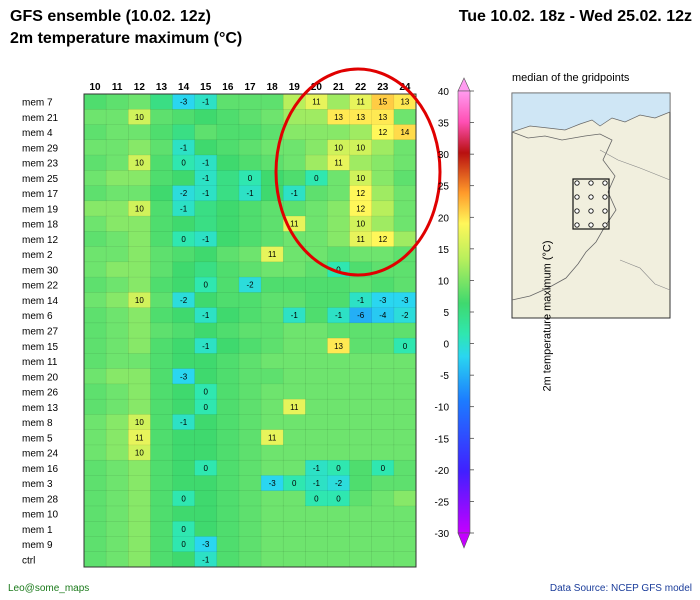  I want to click on map-caption: median of the gridpoints, so click(571, 78).